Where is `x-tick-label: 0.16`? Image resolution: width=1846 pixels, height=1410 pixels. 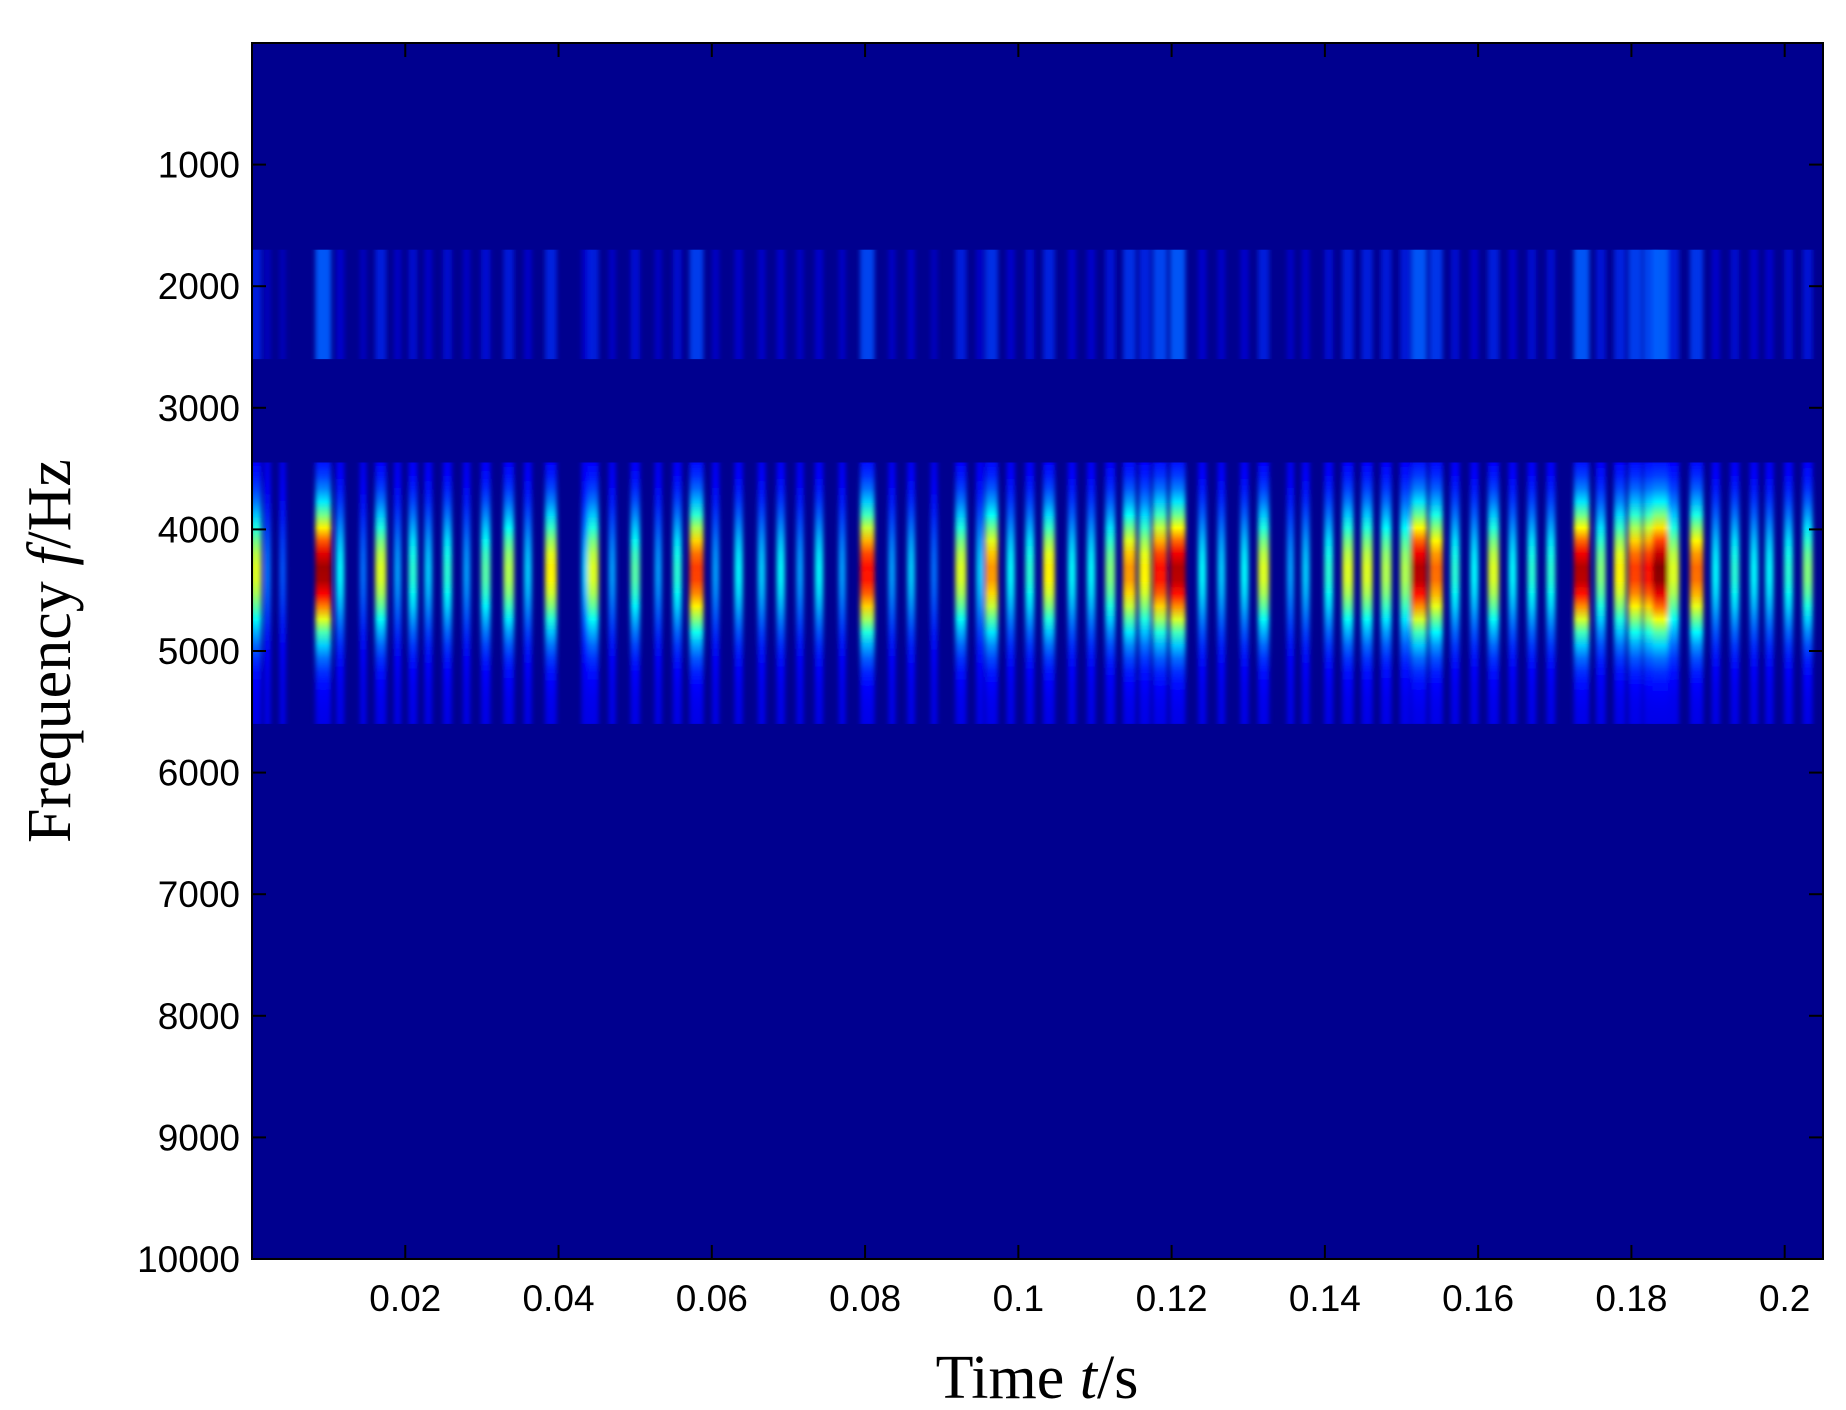
x-tick-label: 0.16 is located at coordinates (1478, 1298).